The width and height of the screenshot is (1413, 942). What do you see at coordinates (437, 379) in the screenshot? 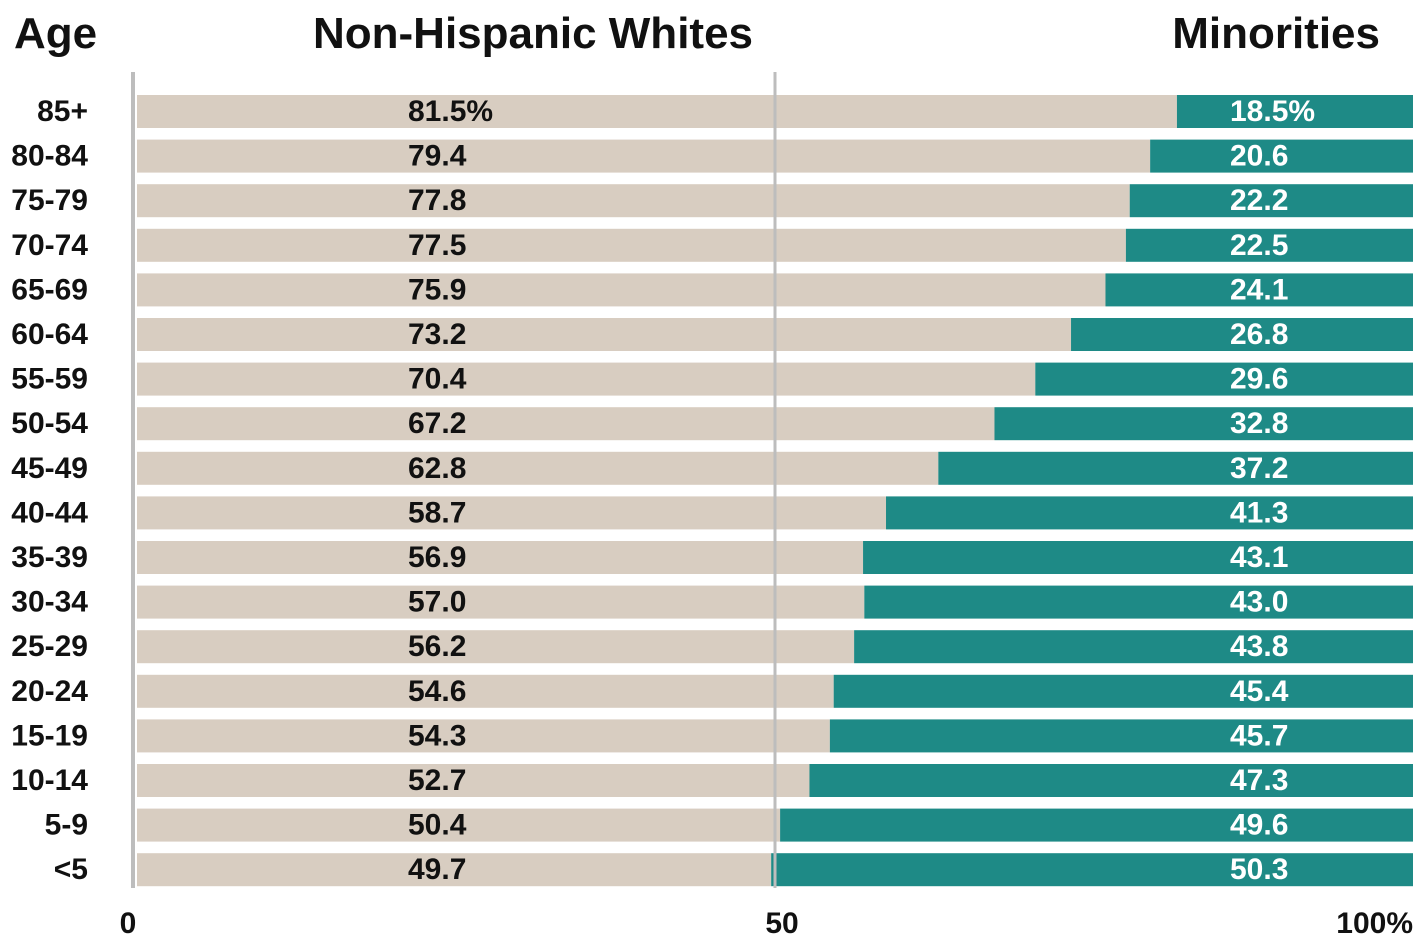
I see `whites-value-label: 70.4` at bounding box center [437, 379].